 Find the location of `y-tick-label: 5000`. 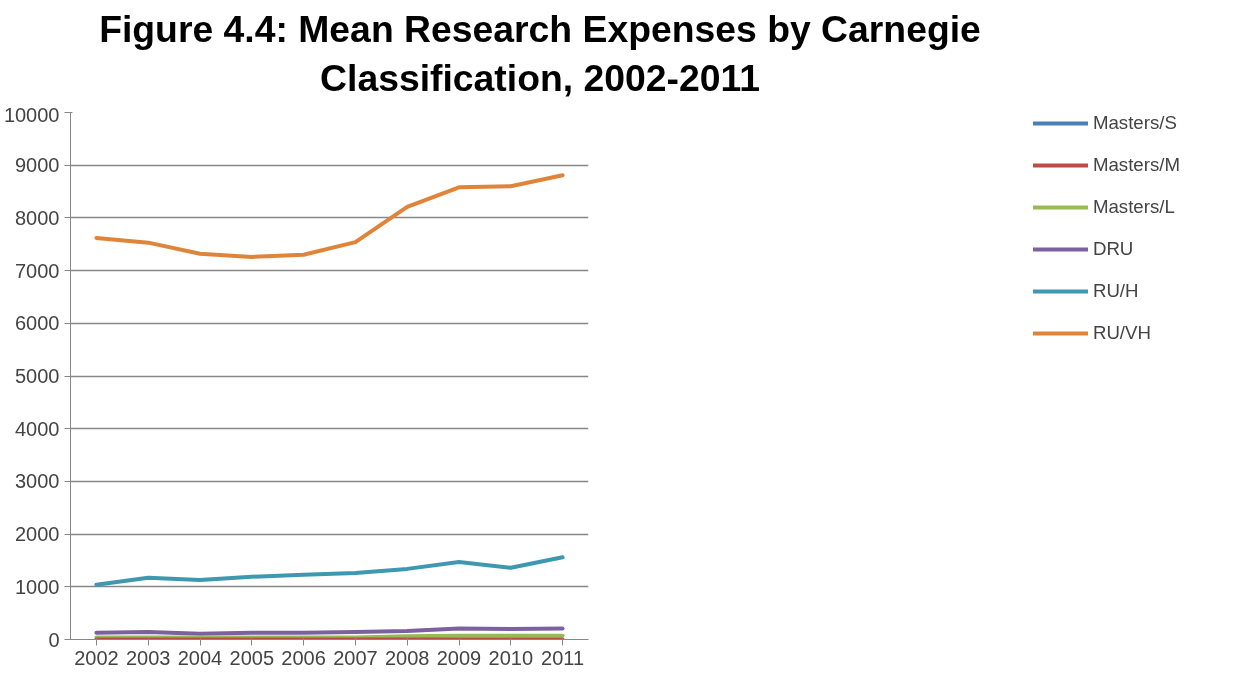

y-tick-label: 5000 is located at coordinates (37, 376).